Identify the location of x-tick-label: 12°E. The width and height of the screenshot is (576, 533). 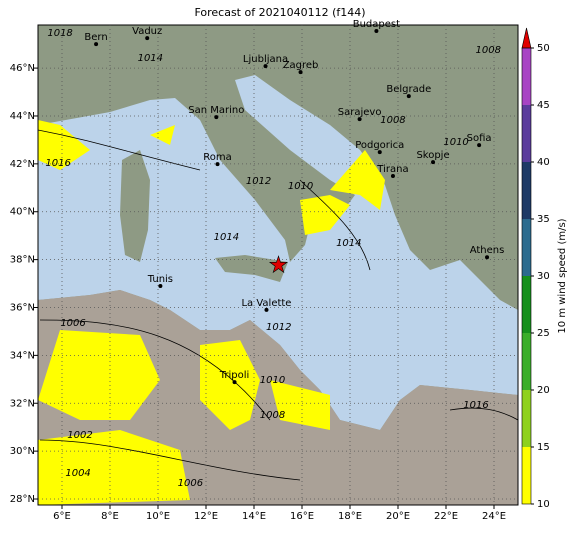
(206, 516).